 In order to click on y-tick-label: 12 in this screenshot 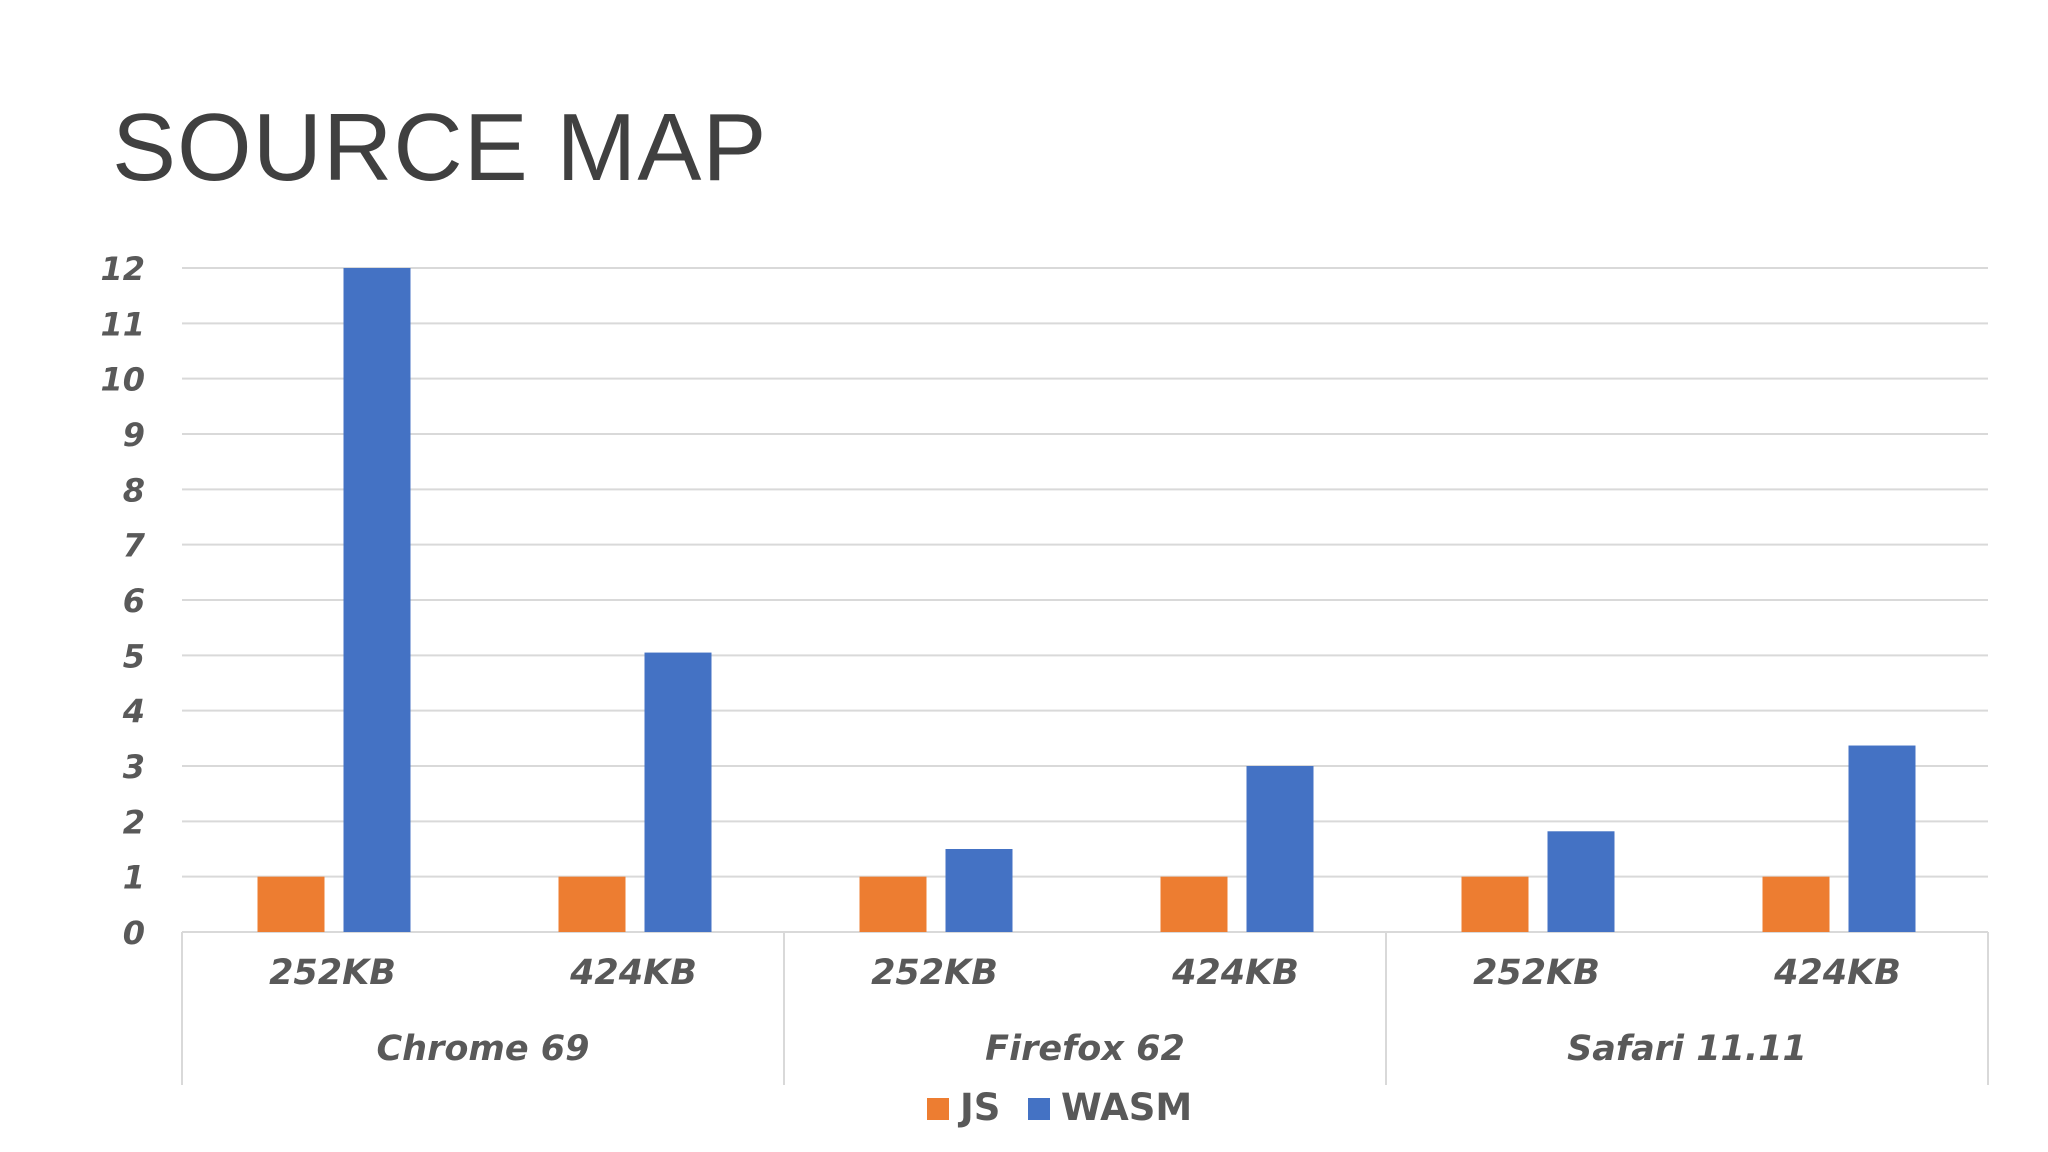, I will do `click(122, 269)`.